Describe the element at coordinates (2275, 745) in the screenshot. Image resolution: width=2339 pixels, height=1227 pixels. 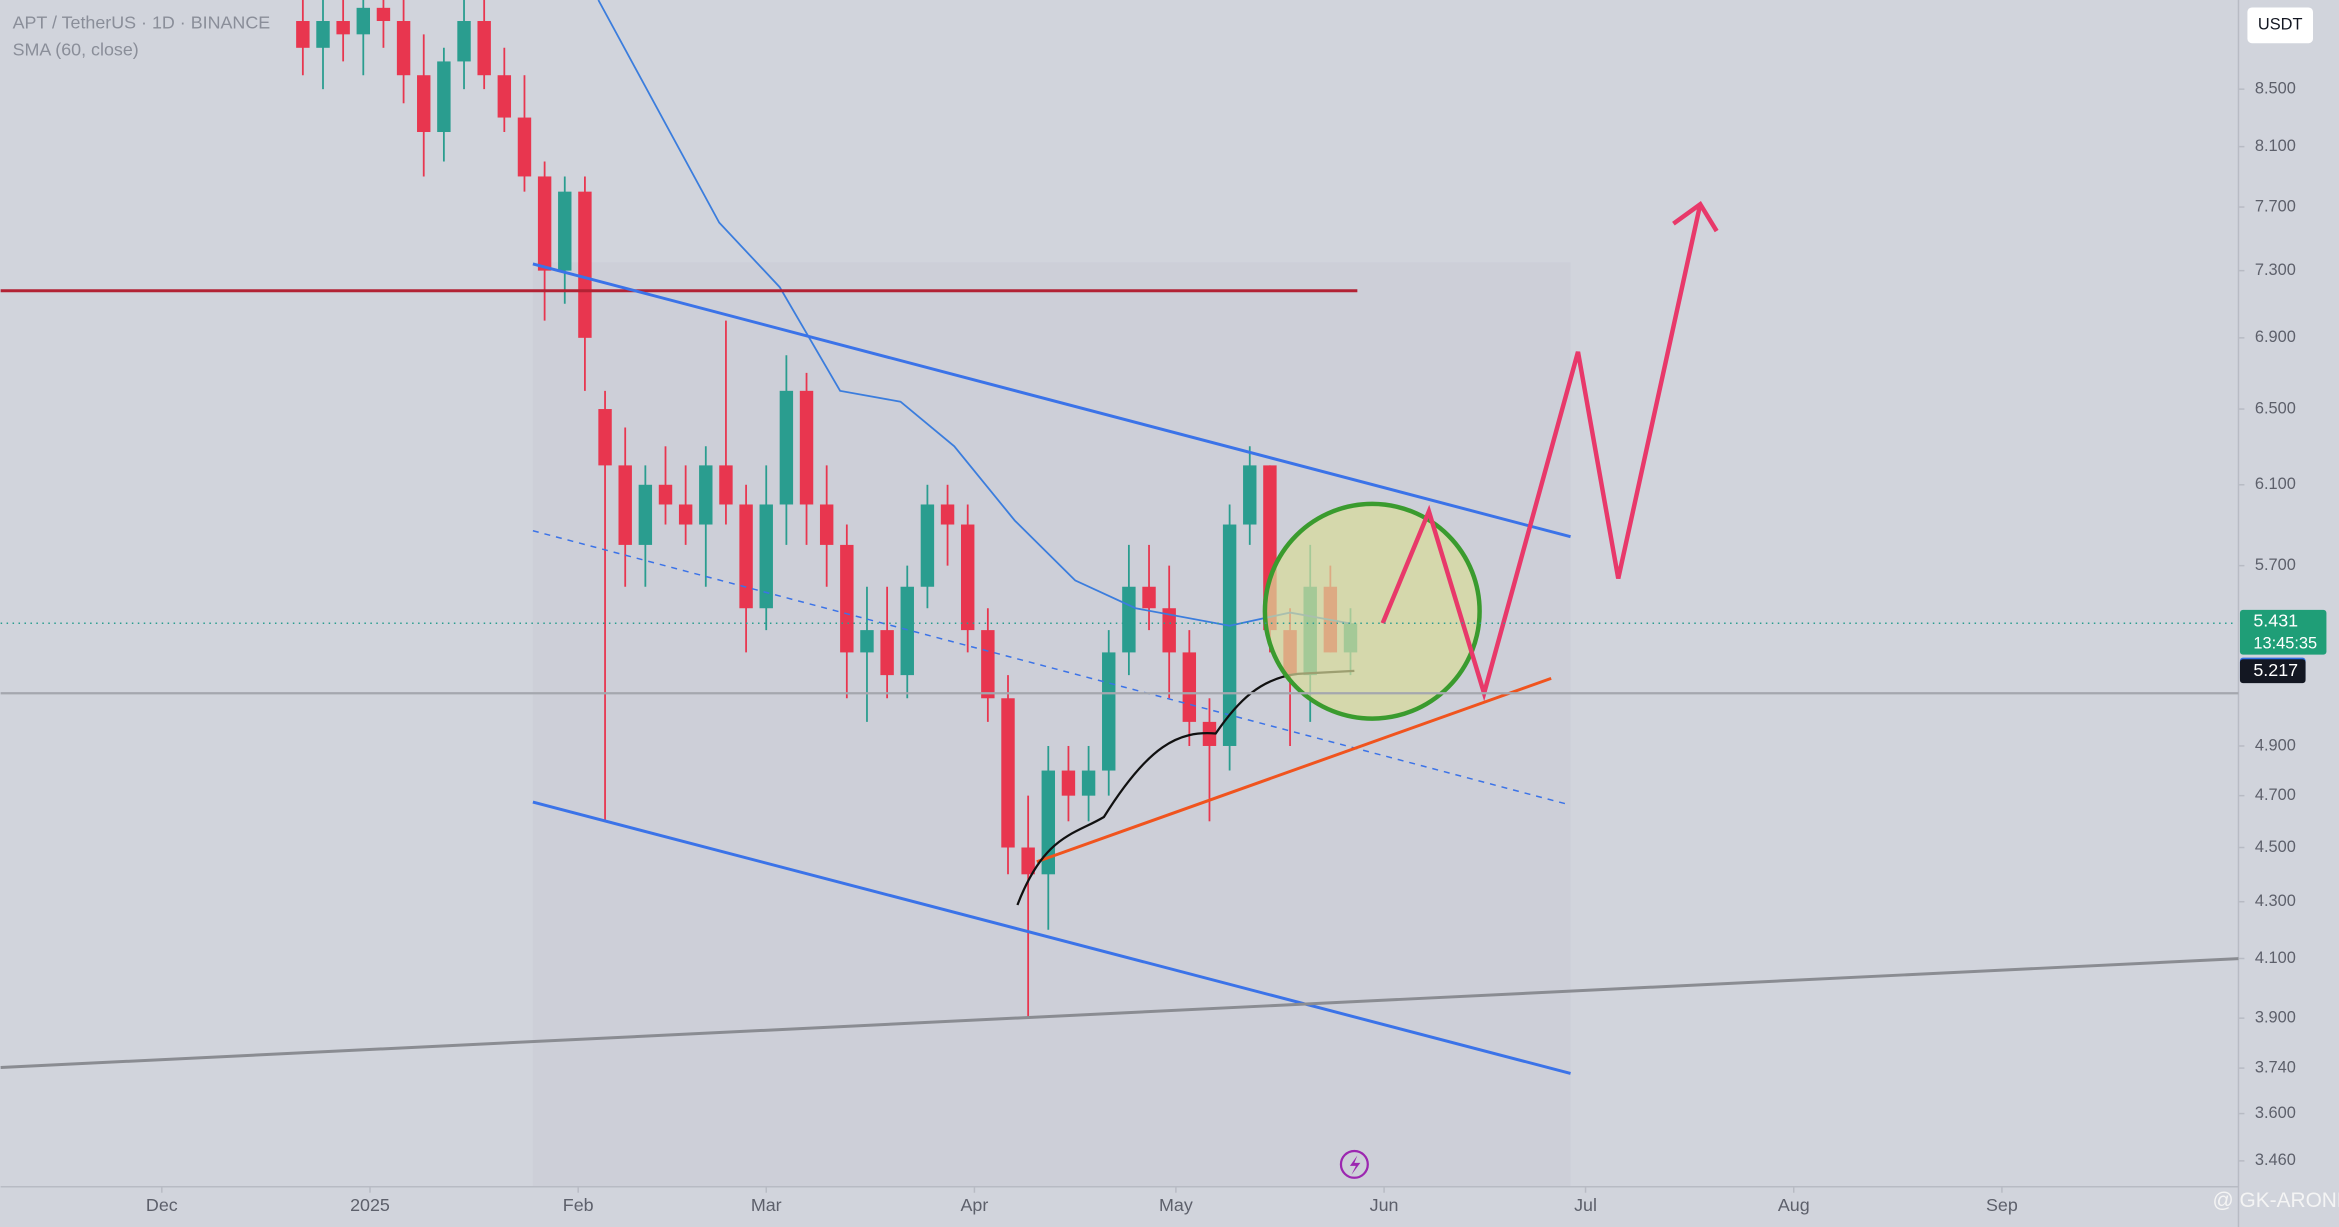
I see `y-tick-label: 4.900` at that location.